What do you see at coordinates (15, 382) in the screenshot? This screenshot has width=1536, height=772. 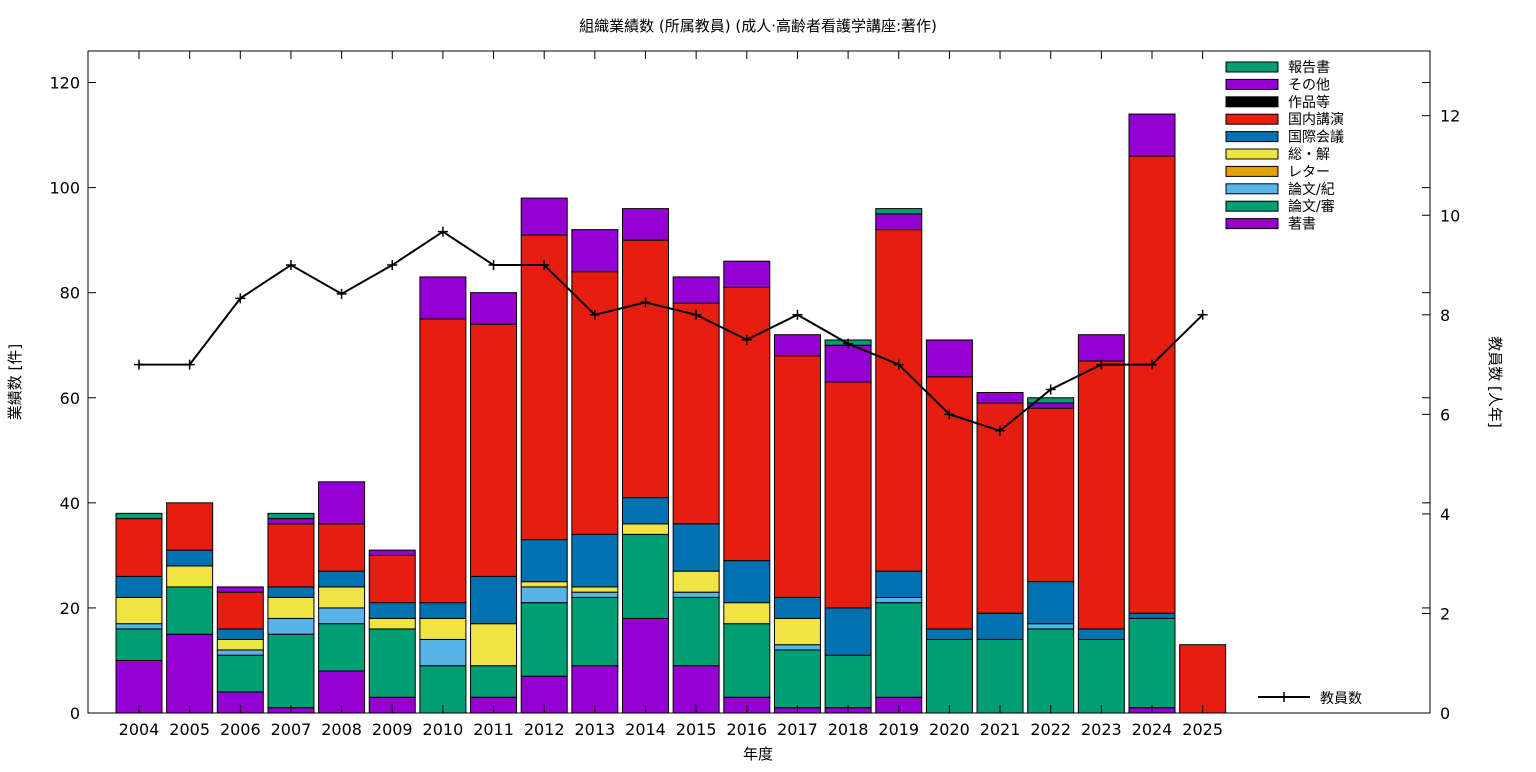 I see `y-axis-label: 業績数 [件]` at bounding box center [15, 382].